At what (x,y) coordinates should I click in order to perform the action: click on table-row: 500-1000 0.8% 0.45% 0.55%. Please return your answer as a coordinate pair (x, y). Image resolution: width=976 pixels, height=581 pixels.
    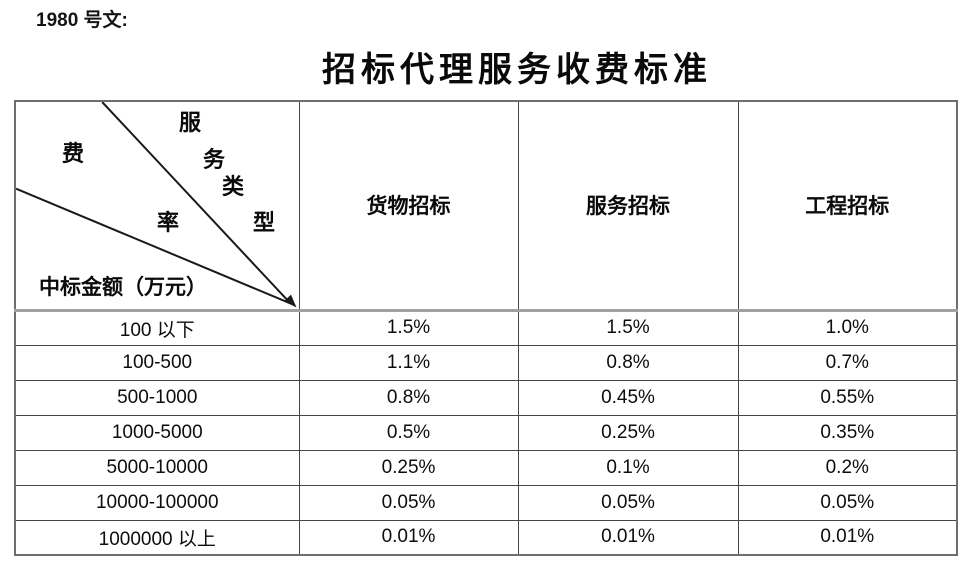
    Looking at the image, I should click on (486, 397).